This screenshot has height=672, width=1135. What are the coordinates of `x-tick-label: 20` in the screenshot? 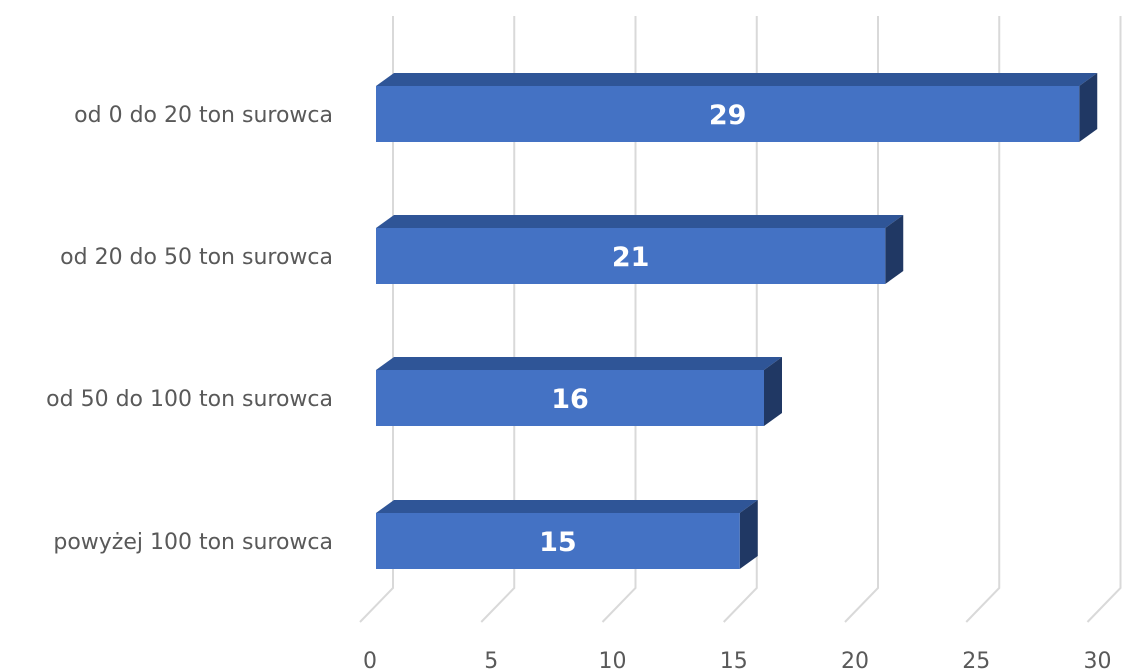 It's located at (855, 660).